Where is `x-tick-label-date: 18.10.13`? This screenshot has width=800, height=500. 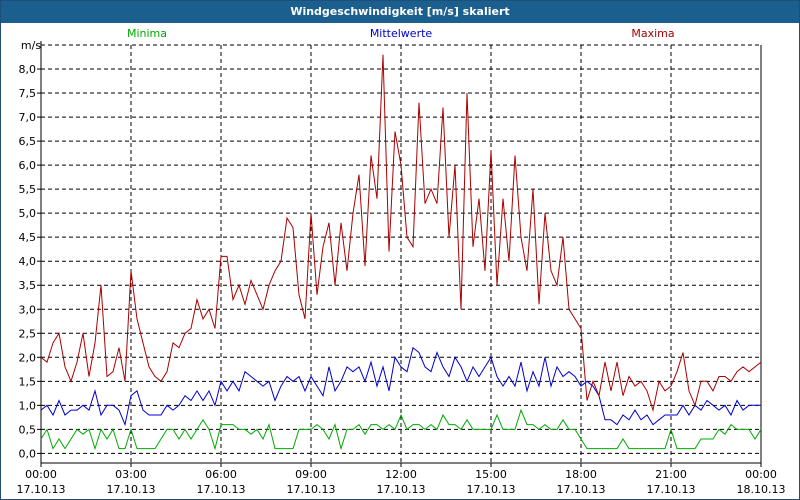 x-tick-label-date: 18.10.13 is located at coordinates (761, 489).